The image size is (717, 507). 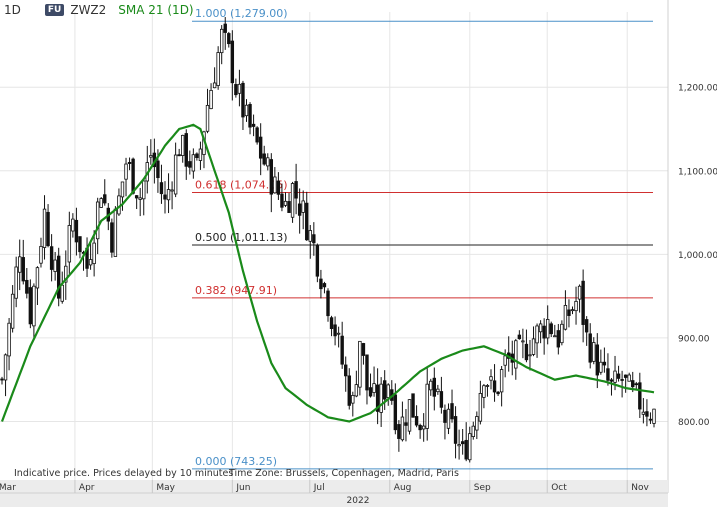 I want to click on year-bar, so click(x=334, y=500).